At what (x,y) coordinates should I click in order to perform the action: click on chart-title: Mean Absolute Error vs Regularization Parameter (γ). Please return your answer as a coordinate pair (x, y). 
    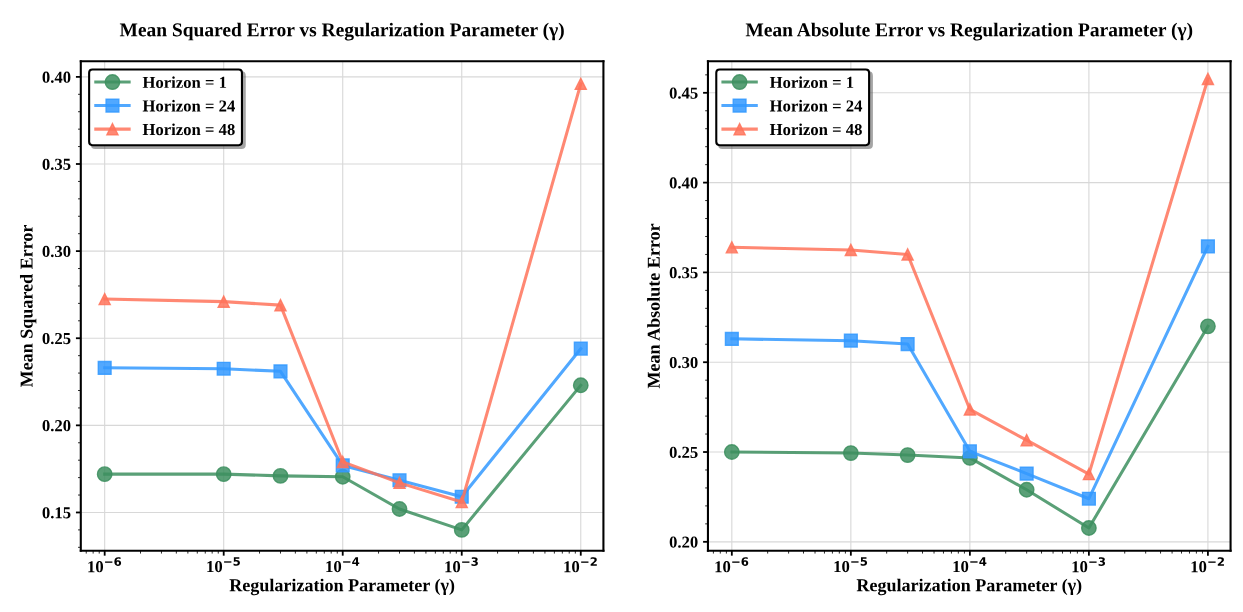
    Looking at the image, I should click on (969, 31).